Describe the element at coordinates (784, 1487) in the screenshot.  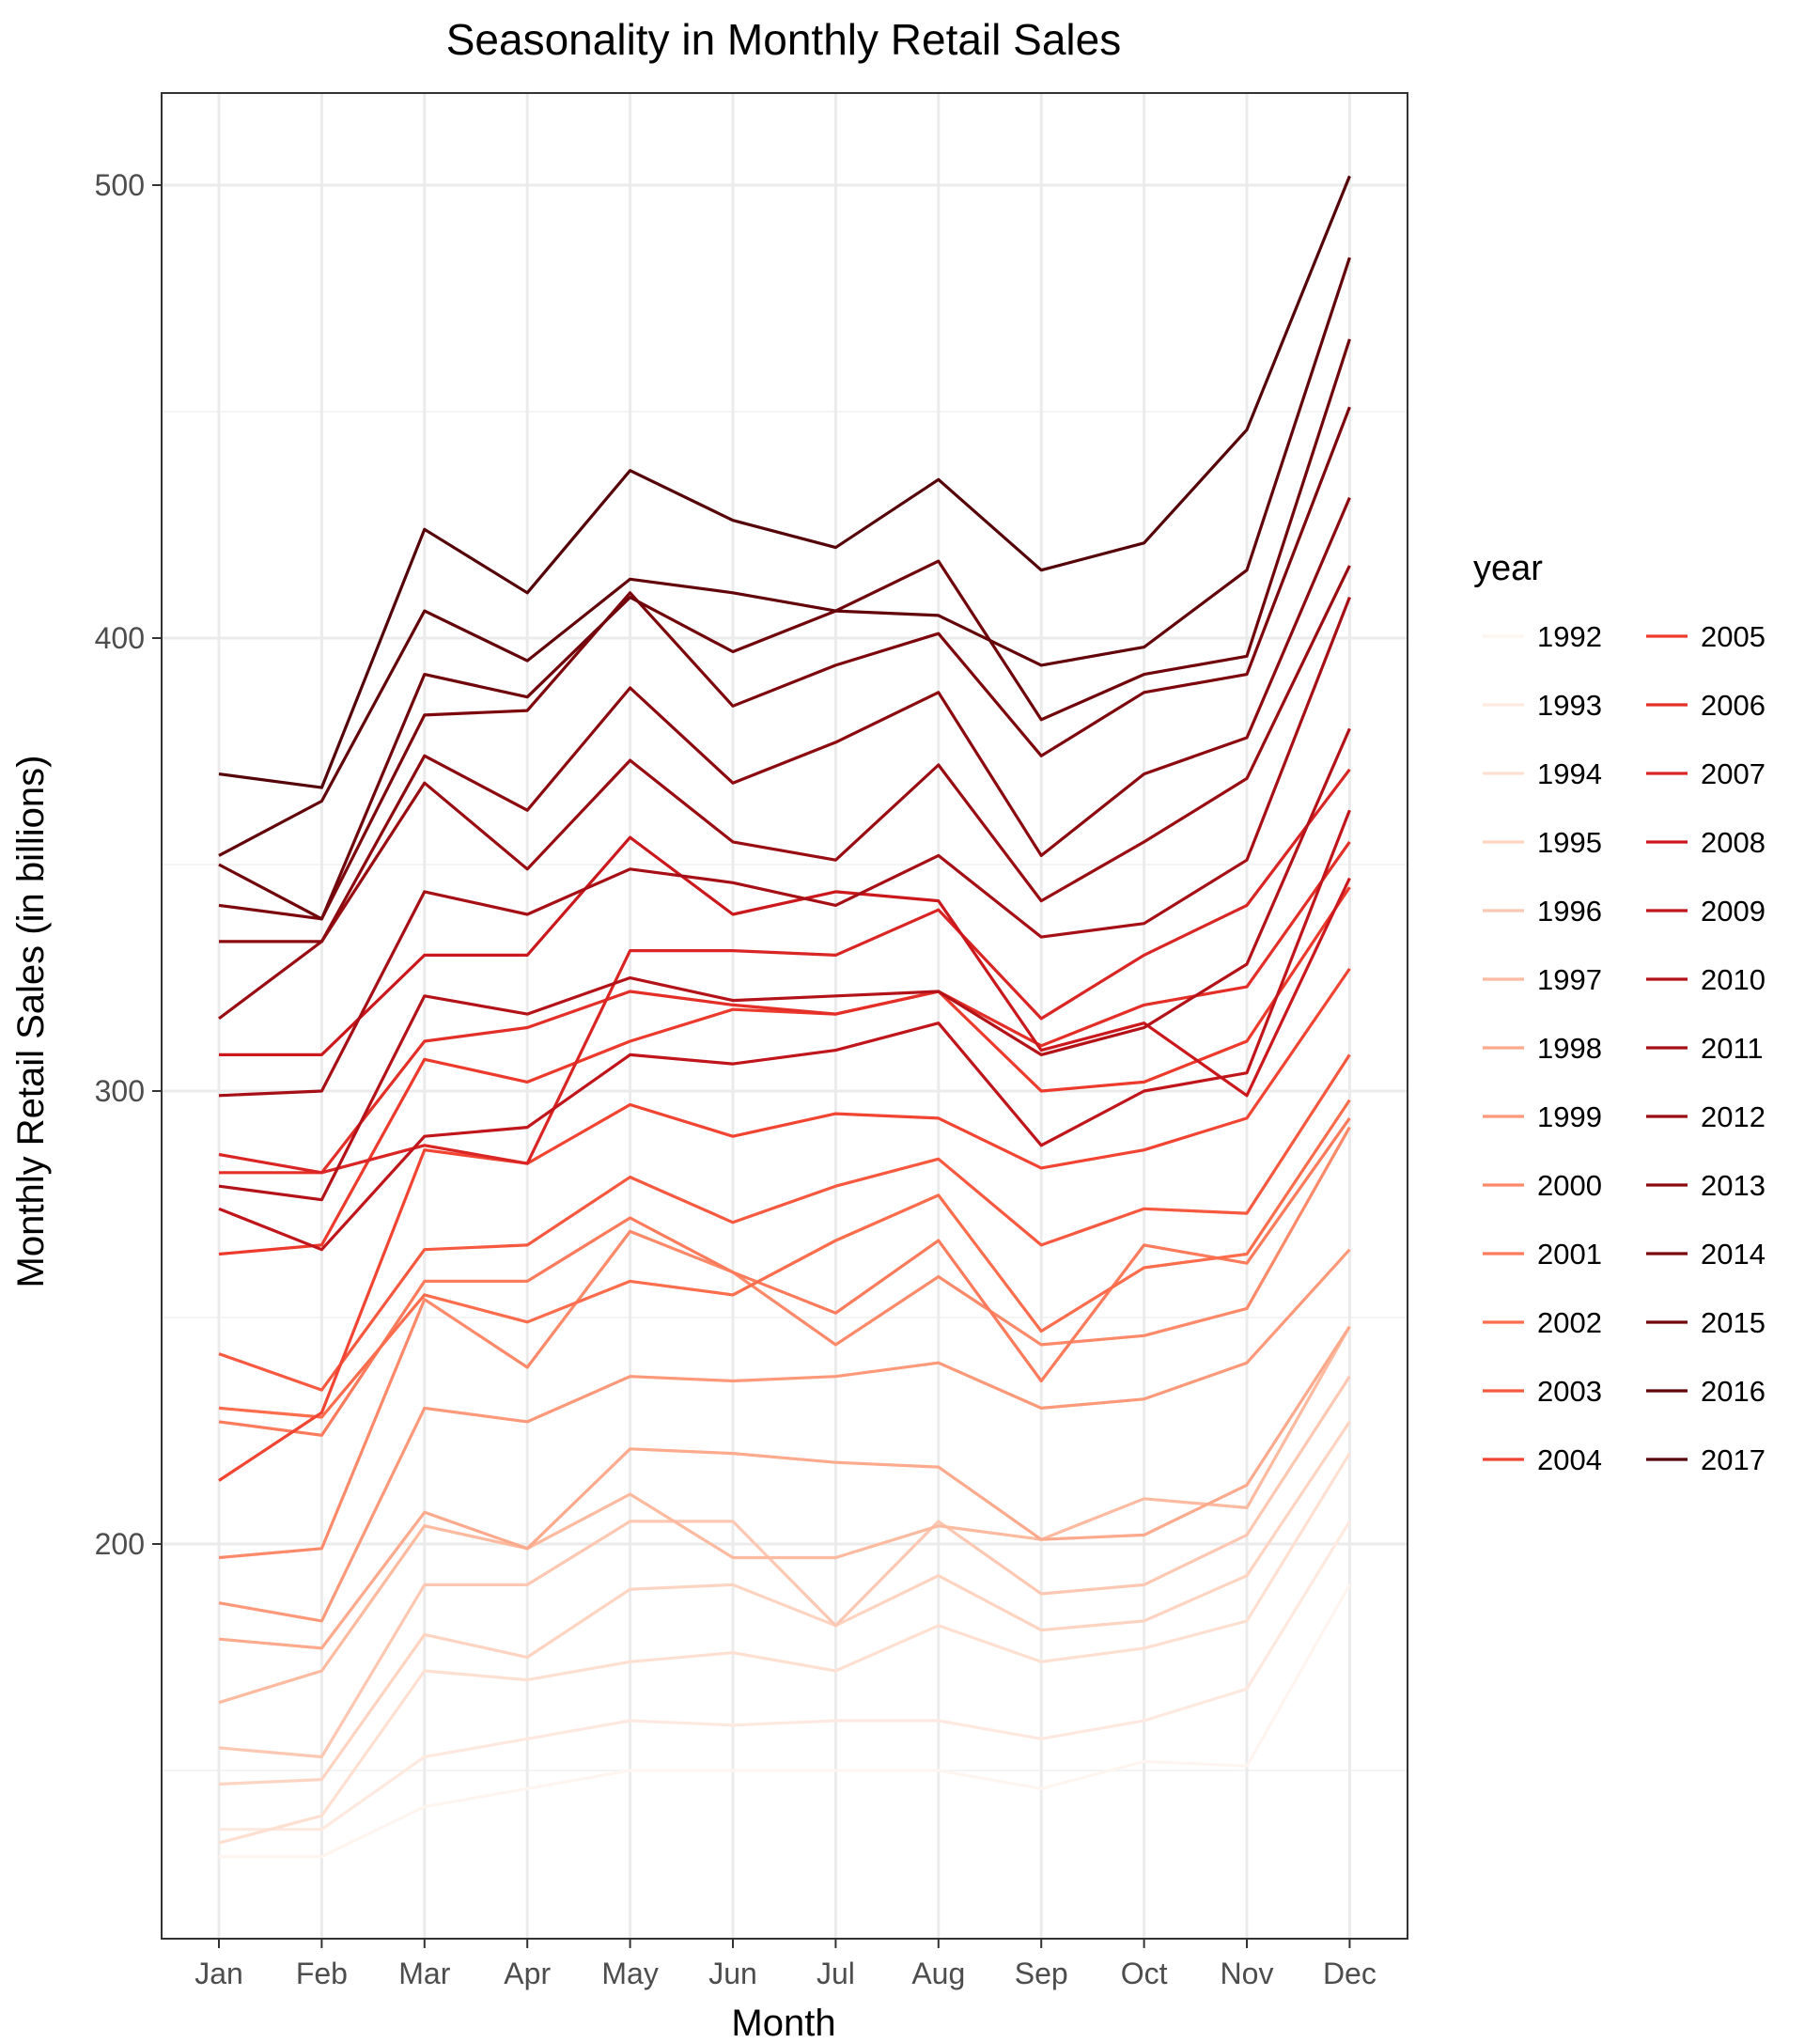
I see `series-line-1998` at that location.